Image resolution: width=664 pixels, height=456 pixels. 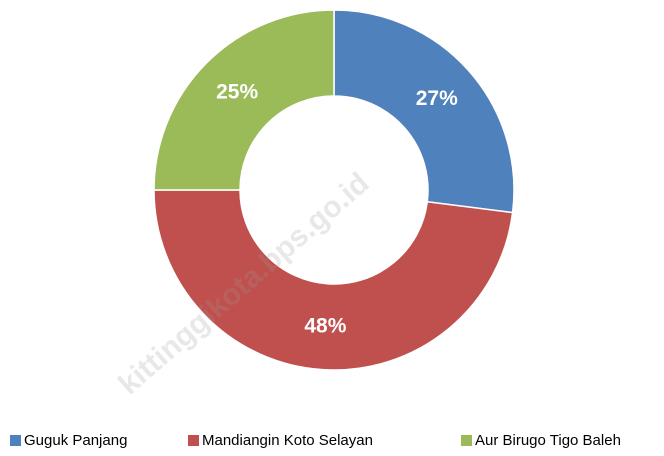 What do you see at coordinates (548, 440) in the screenshot?
I see `legend-label: Aur Birugo Tigo Baleh` at bounding box center [548, 440].